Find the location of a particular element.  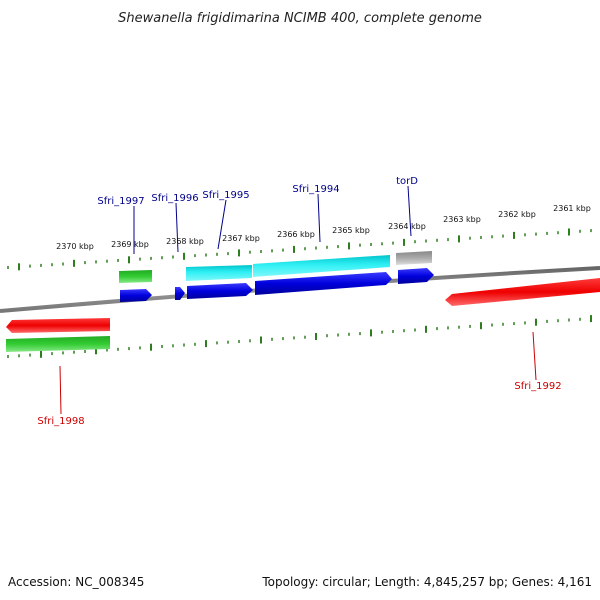

leader-sfri-1995 is located at coordinates (222, 224).